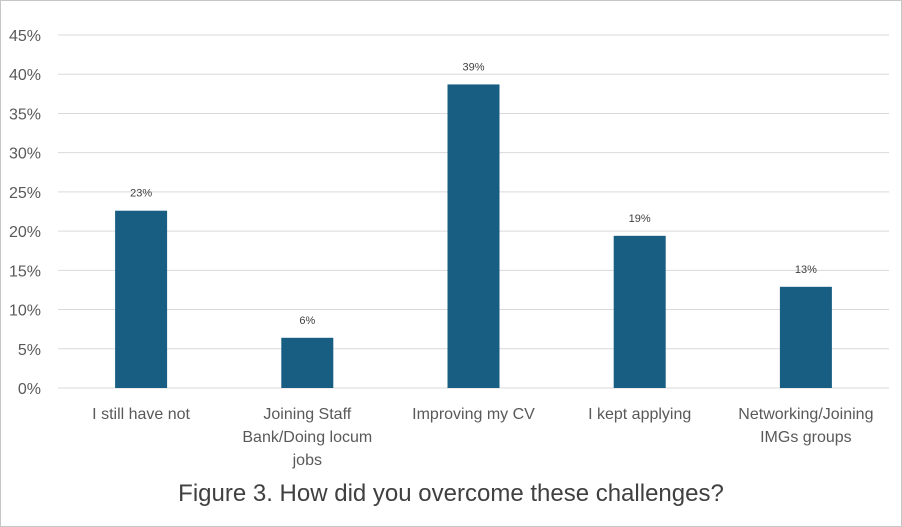 This screenshot has width=902, height=527. What do you see at coordinates (25, 232) in the screenshot?
I see `y-tick-label: 20%` at bounding box center [25, 232].